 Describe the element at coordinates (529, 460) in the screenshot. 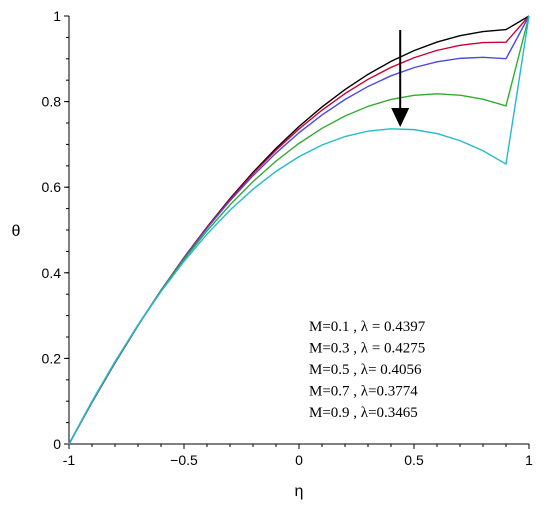

I see `x-tick-label: 1` at that location.